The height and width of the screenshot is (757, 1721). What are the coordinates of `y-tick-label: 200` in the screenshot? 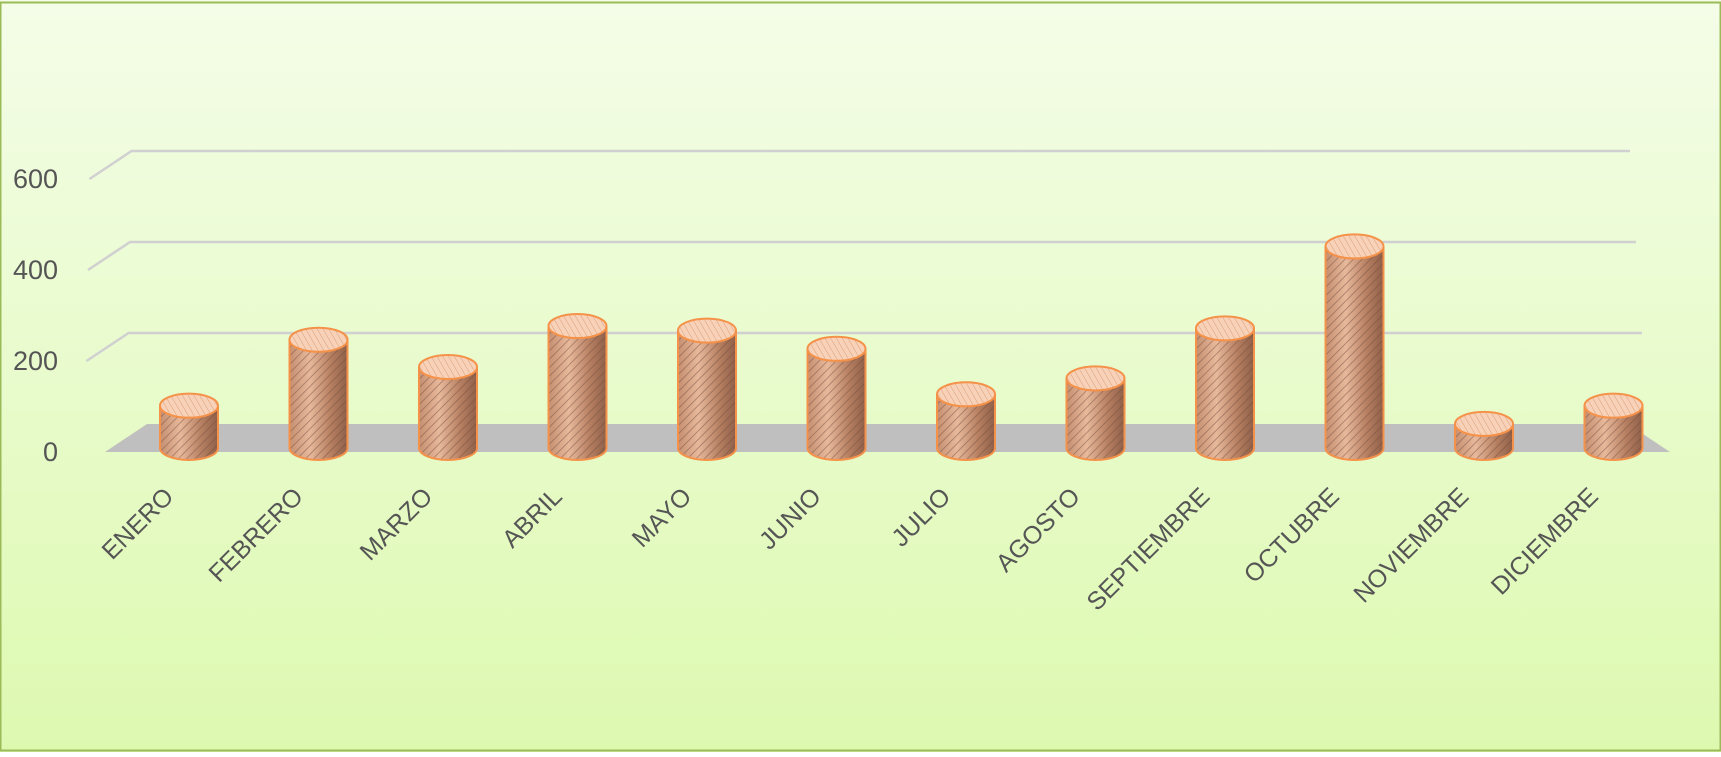 It's located at (35, 361).